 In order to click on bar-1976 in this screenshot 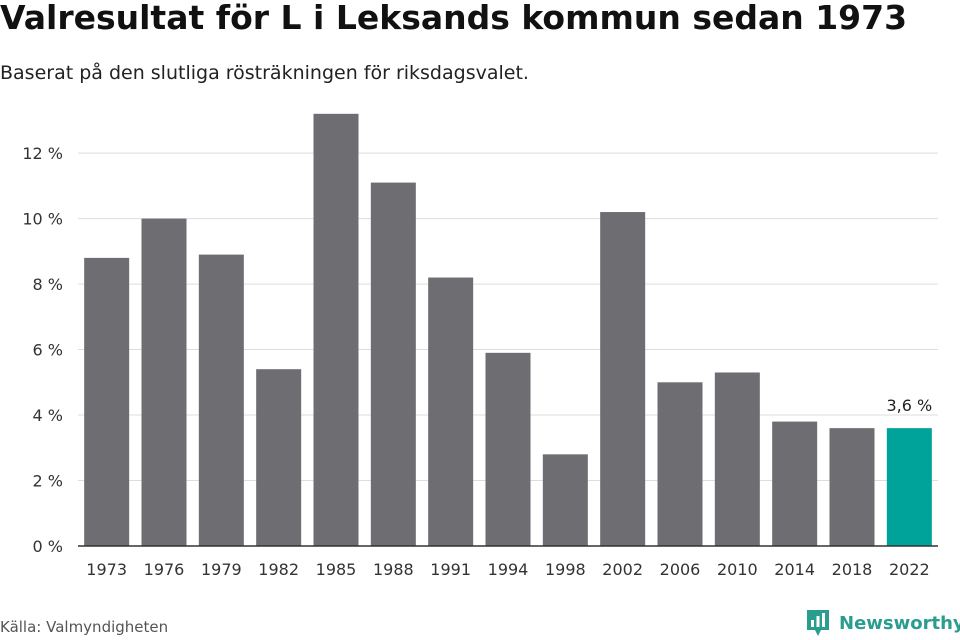, I will do `click(164, 382)`.